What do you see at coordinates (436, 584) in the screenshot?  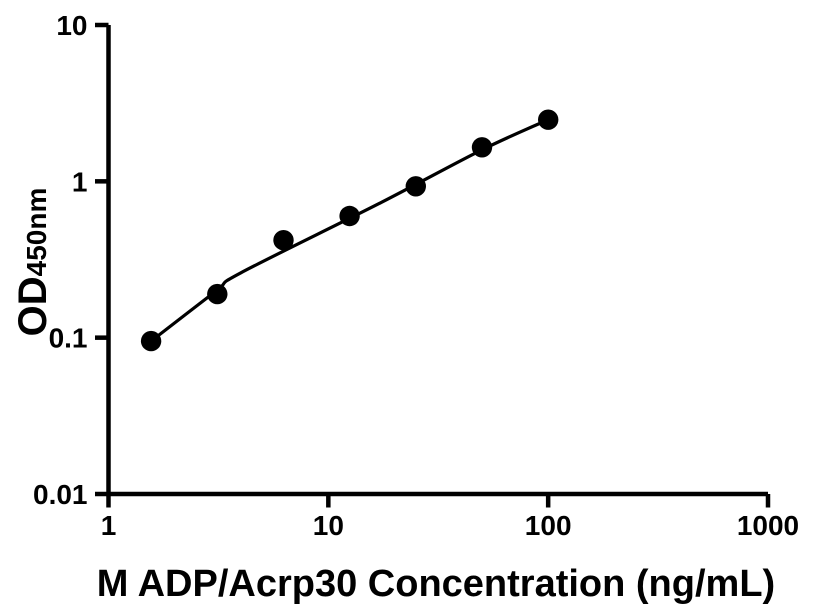 I see `x-axis-title: M ADP/Acrp30 Concentration (ng/mL)` at bounding box center [436, 584].